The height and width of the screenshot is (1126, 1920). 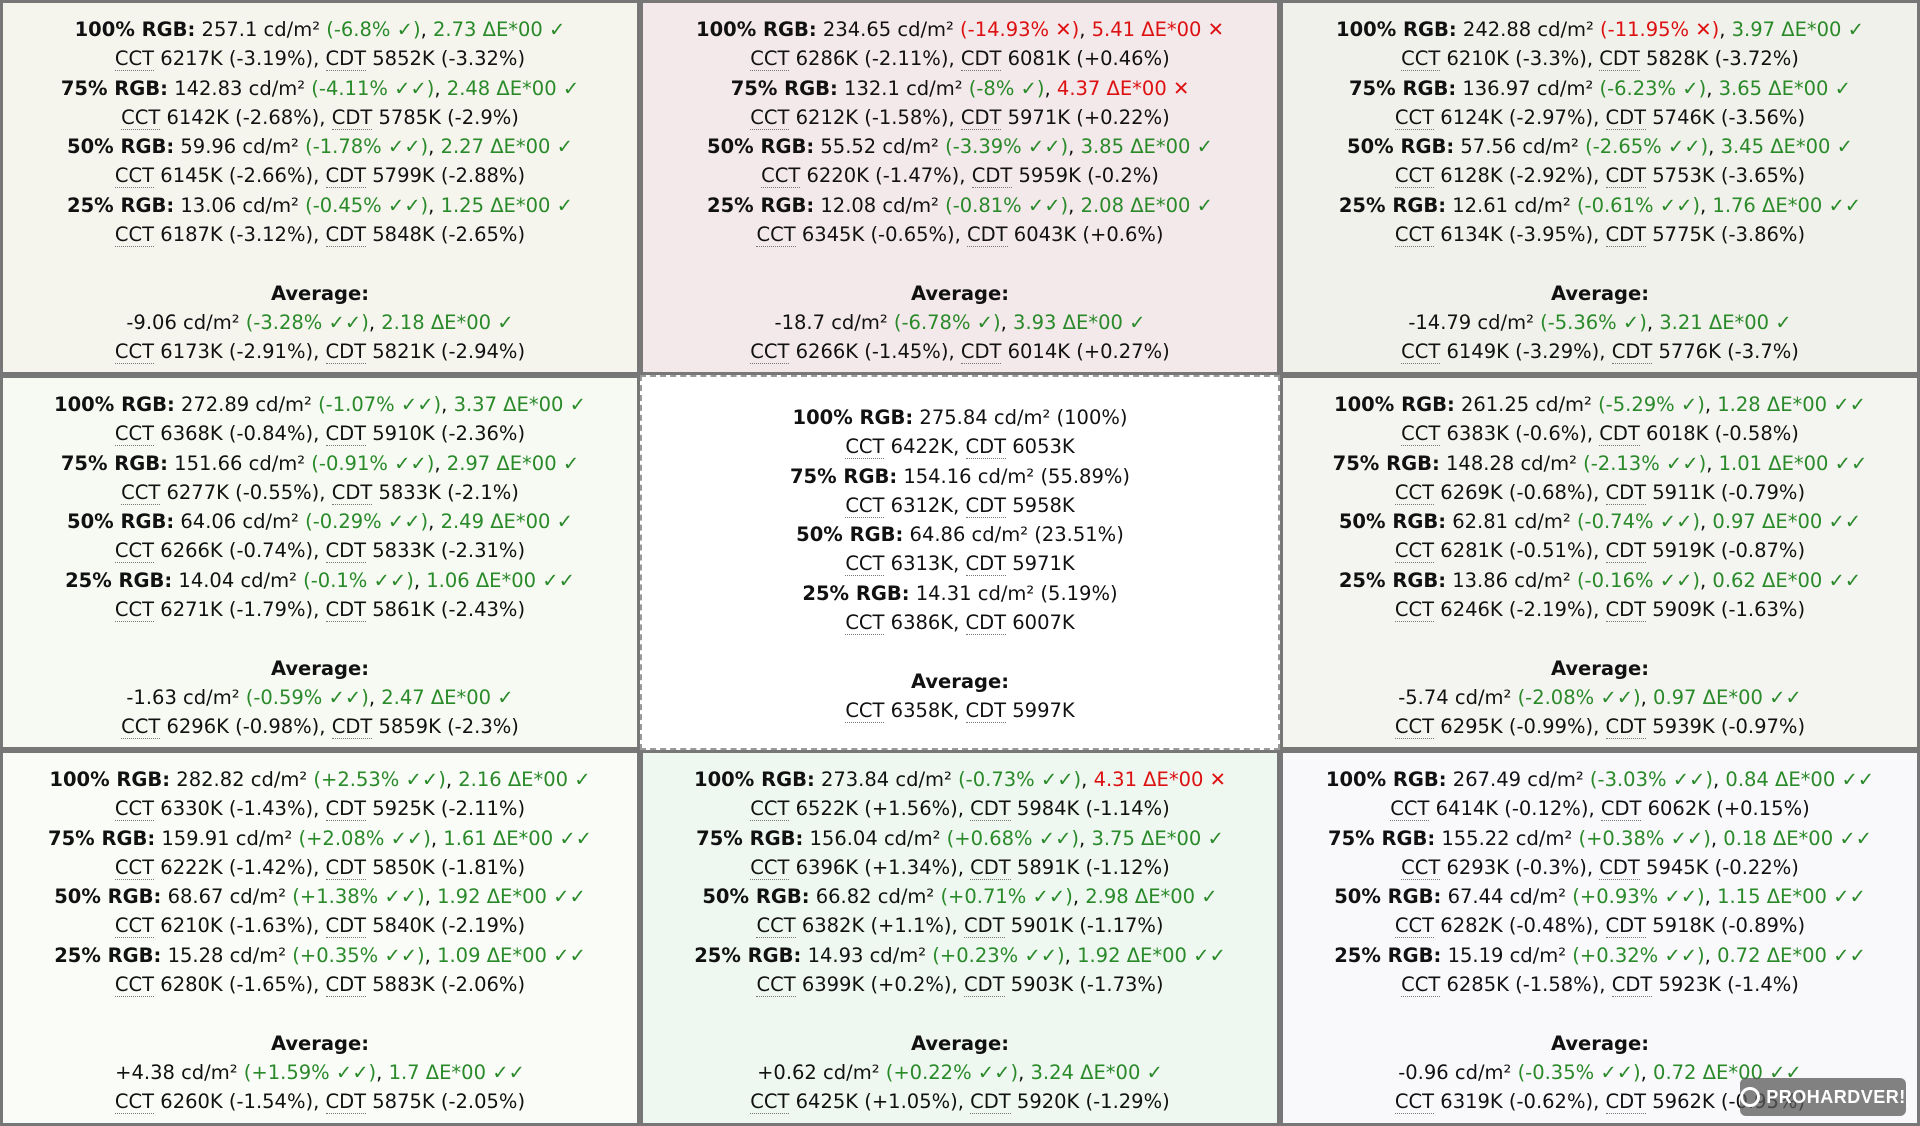 I want to click on average-luminance-line: -18.7 cd/m² (-6.78% ✓), 3.93 ΔE*00 ✓, so click(x=960, y=322).